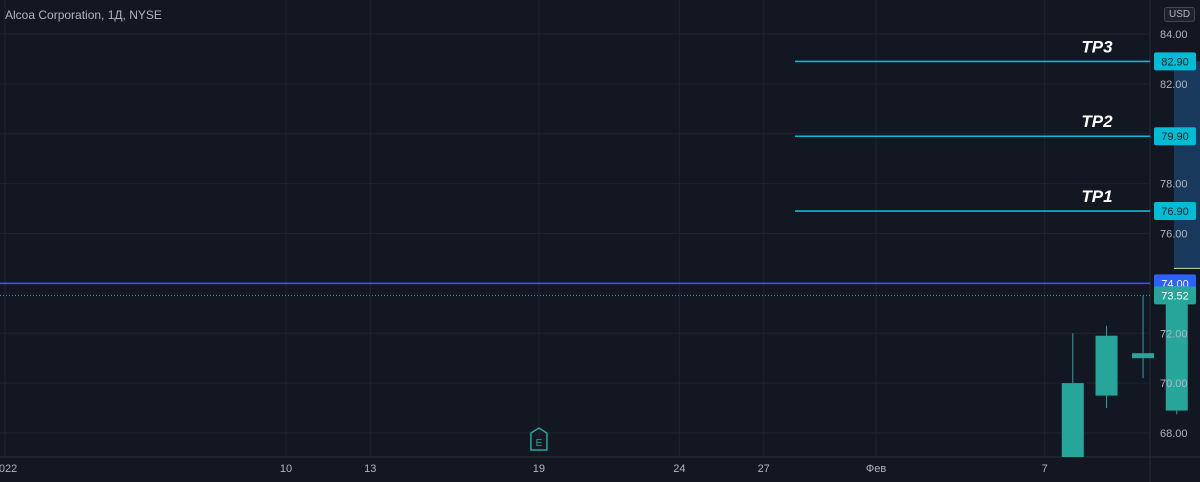 The width and height of the screenshot is (1200, 482). I want to click on target-price-text: 79.90, so click(1175, 137).